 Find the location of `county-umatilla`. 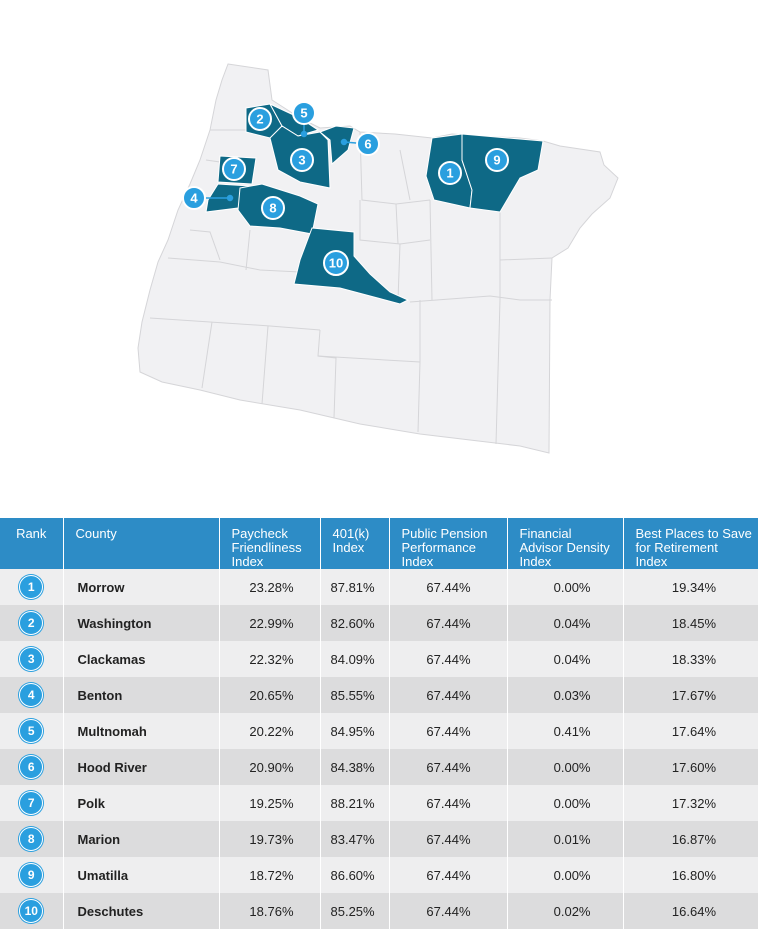

county-umatilla is located at coordinates (502, 173).